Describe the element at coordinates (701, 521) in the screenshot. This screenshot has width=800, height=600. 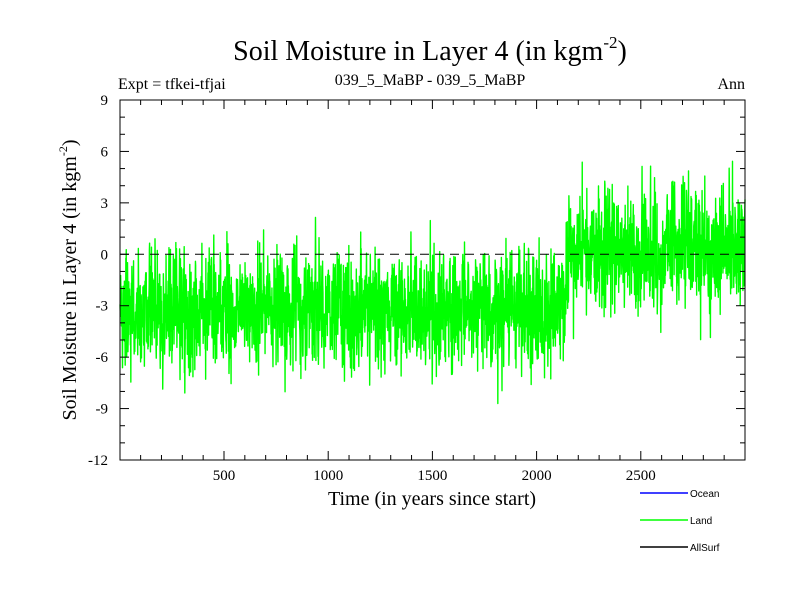
I see `legend-label-land: Land` at that location.